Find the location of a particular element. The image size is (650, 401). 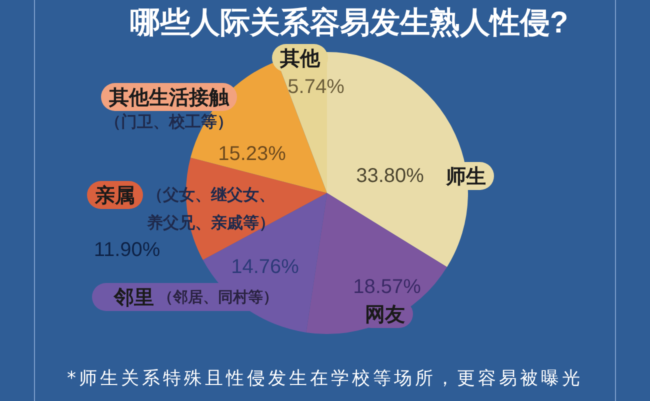

slice-label: 亲属 is located at coordinates (115, 195).